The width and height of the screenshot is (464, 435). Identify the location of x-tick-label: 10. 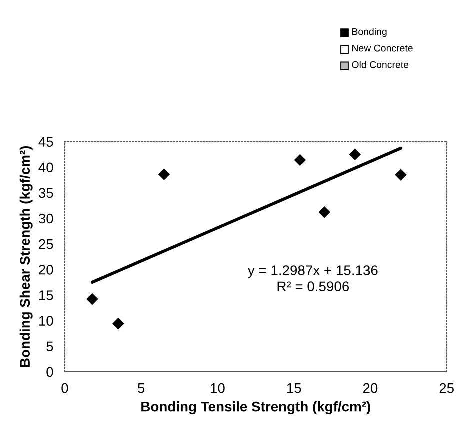
(218, 388).